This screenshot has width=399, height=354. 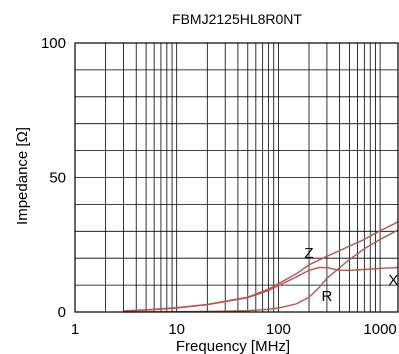 I want to click on y-tick-label: 100, so click(x=53, y=43).